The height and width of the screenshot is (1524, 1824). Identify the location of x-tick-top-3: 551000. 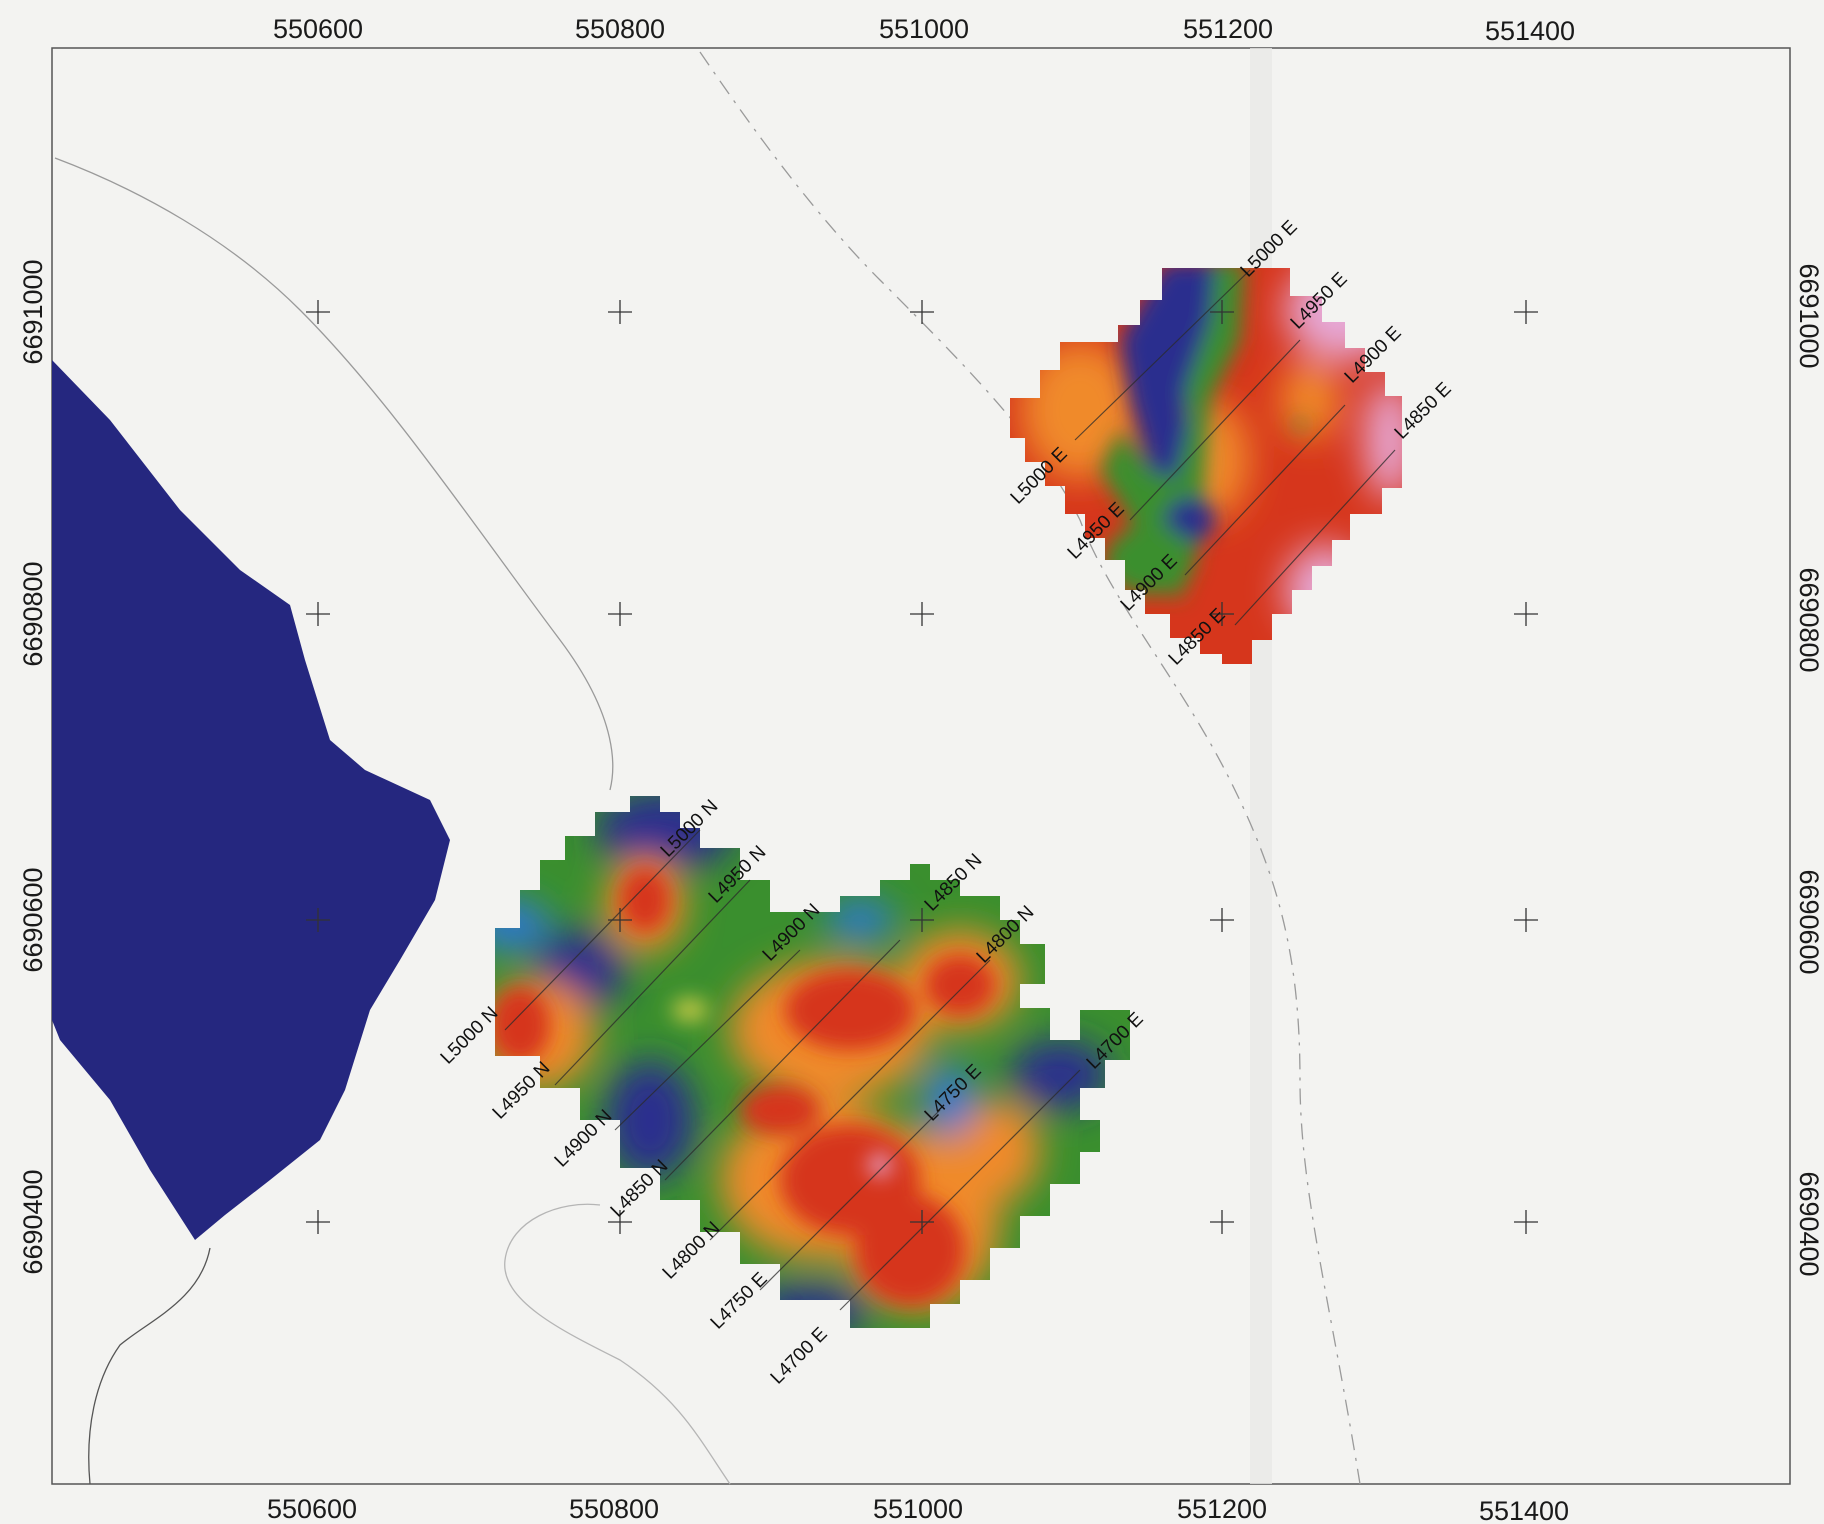
(924, 29).